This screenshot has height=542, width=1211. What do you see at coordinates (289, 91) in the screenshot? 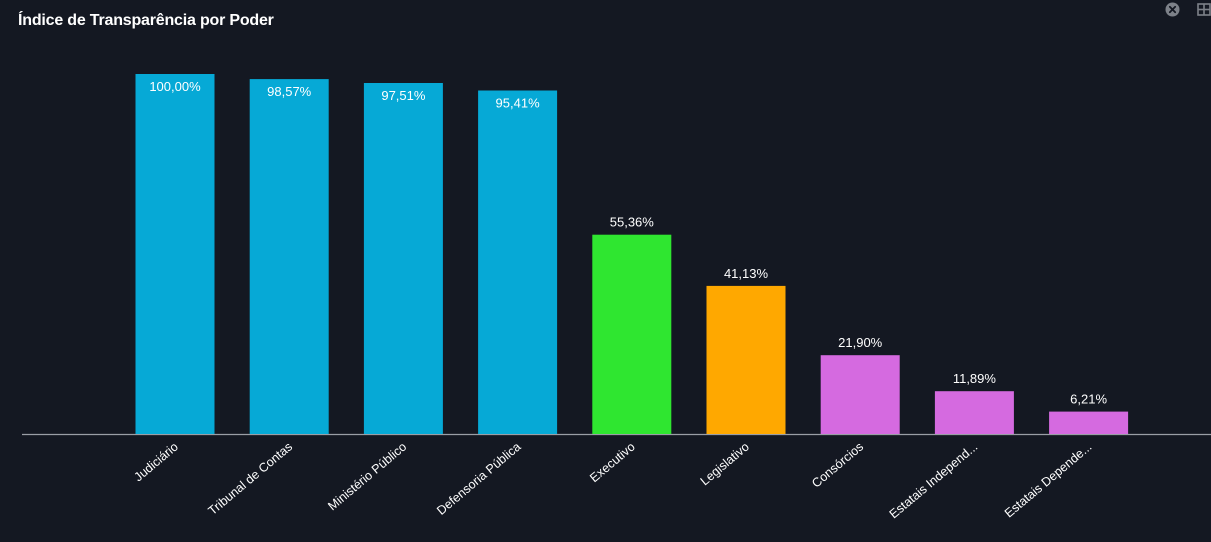
I see `data-label-1: 98,57%` at bounding box center [289, 91].